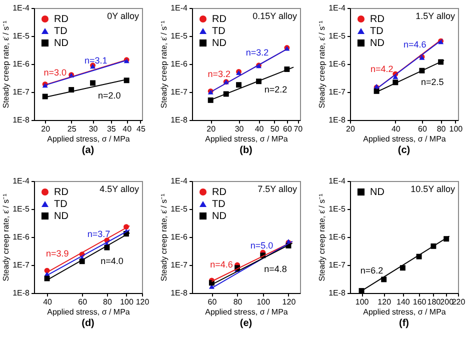 The height and width of the screenshot is (346, 474). I want to click on series-label: n=4.8, so click(275, 269).